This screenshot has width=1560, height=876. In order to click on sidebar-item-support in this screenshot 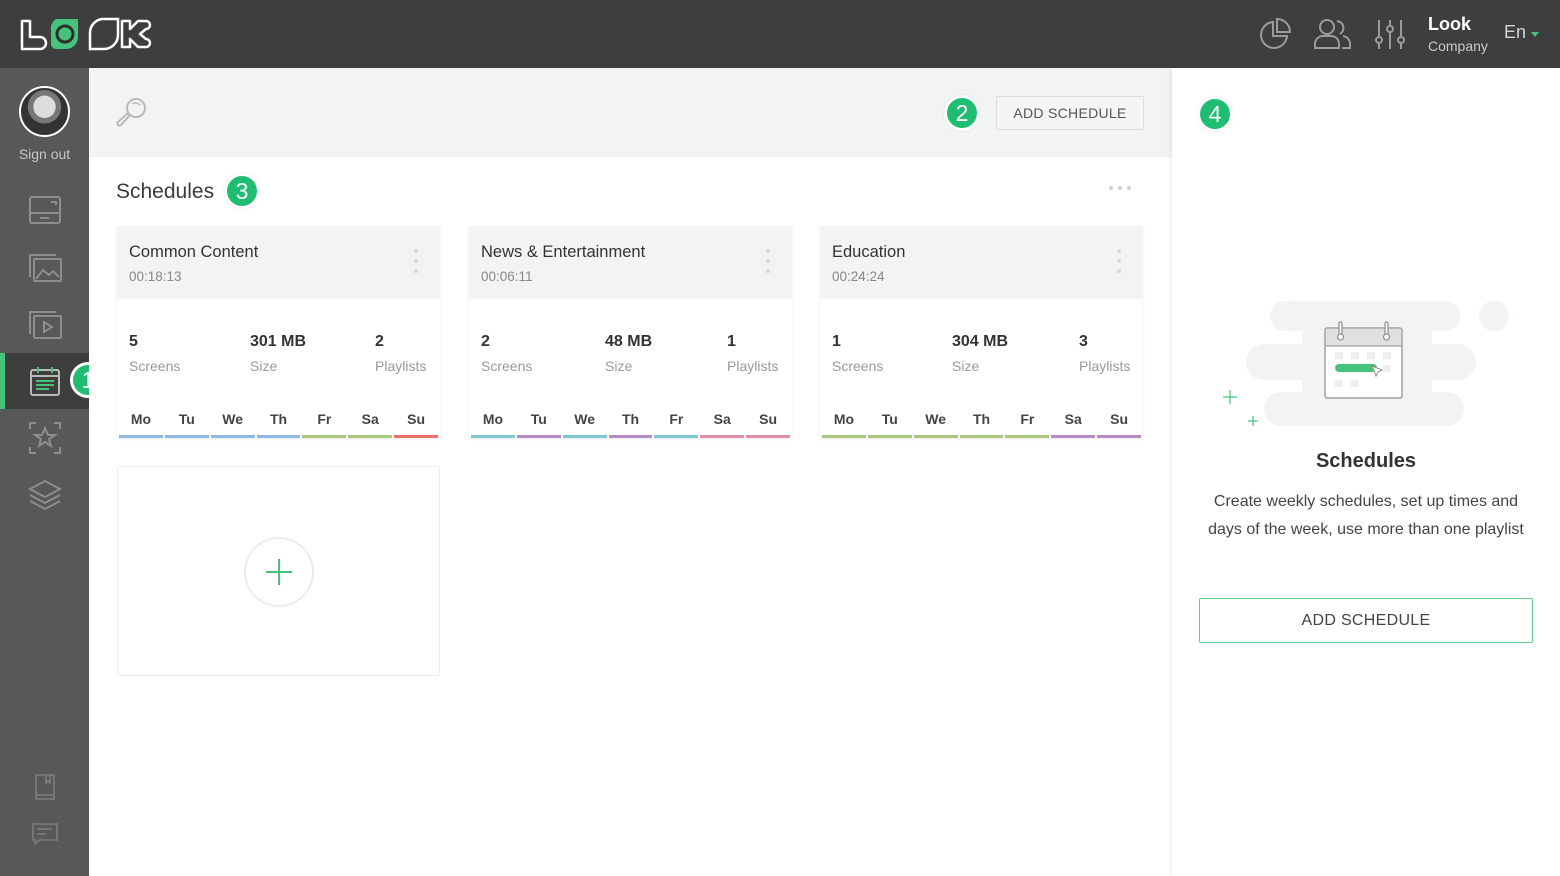, I will do `click(44, 834)`.